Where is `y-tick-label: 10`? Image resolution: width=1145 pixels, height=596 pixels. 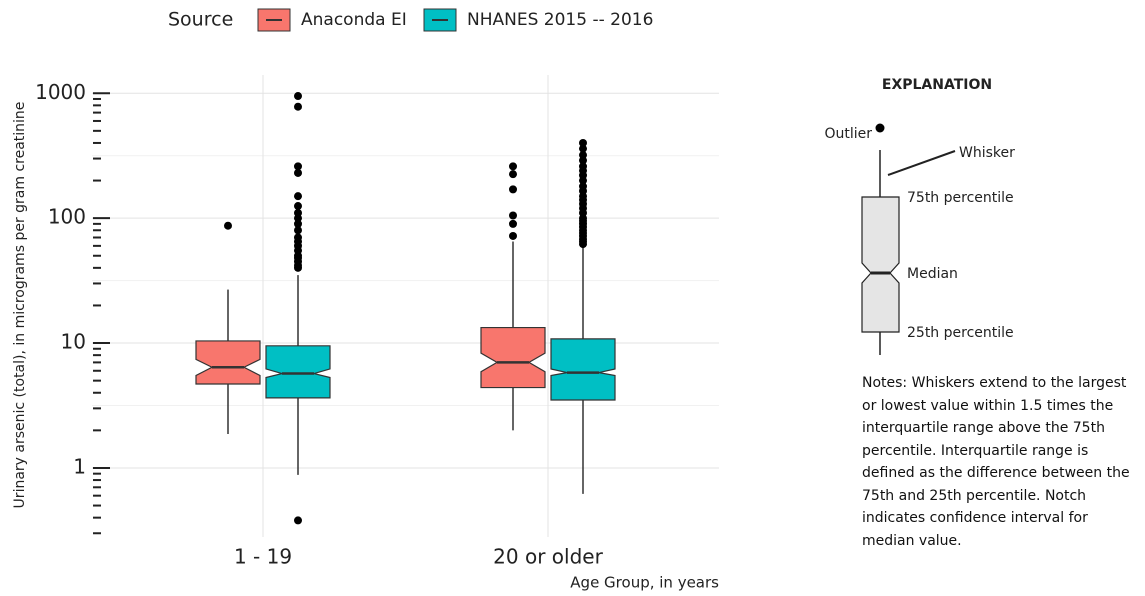 y-tick-label: 10 is located at coordinates (73, 342).